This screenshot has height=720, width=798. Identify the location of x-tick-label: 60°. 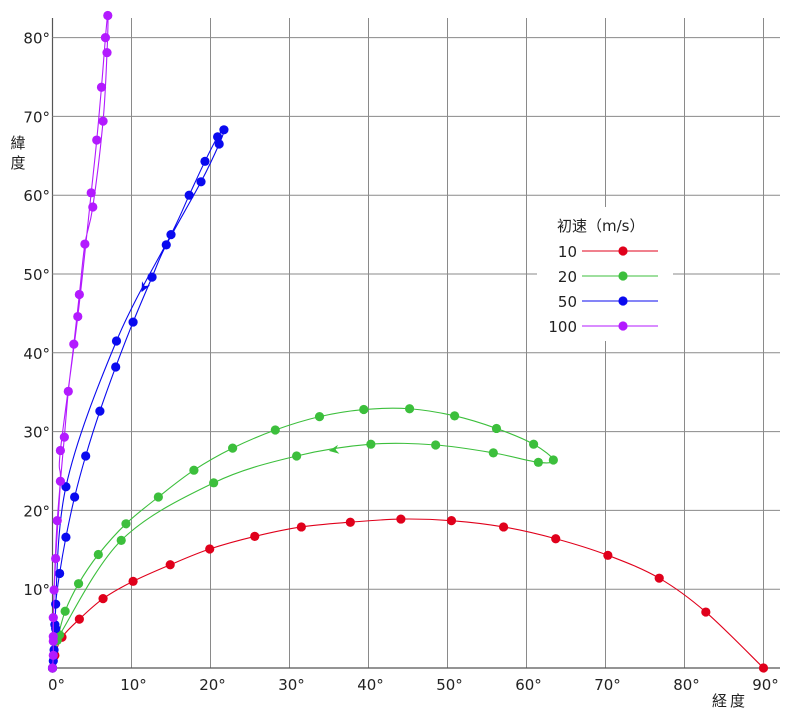
(528, 685).